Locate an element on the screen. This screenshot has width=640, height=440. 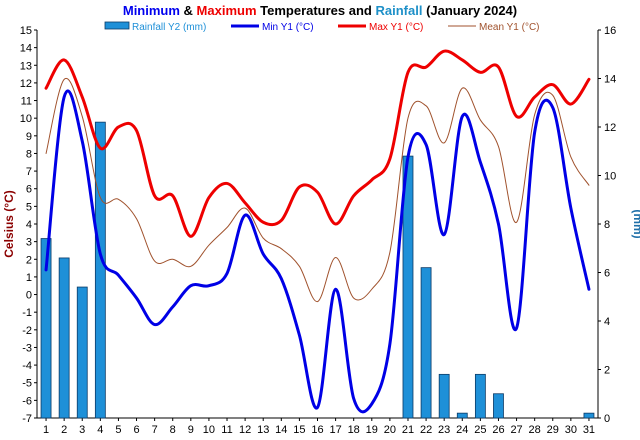
title-part: Minimum is located at coordinates (151, 10).